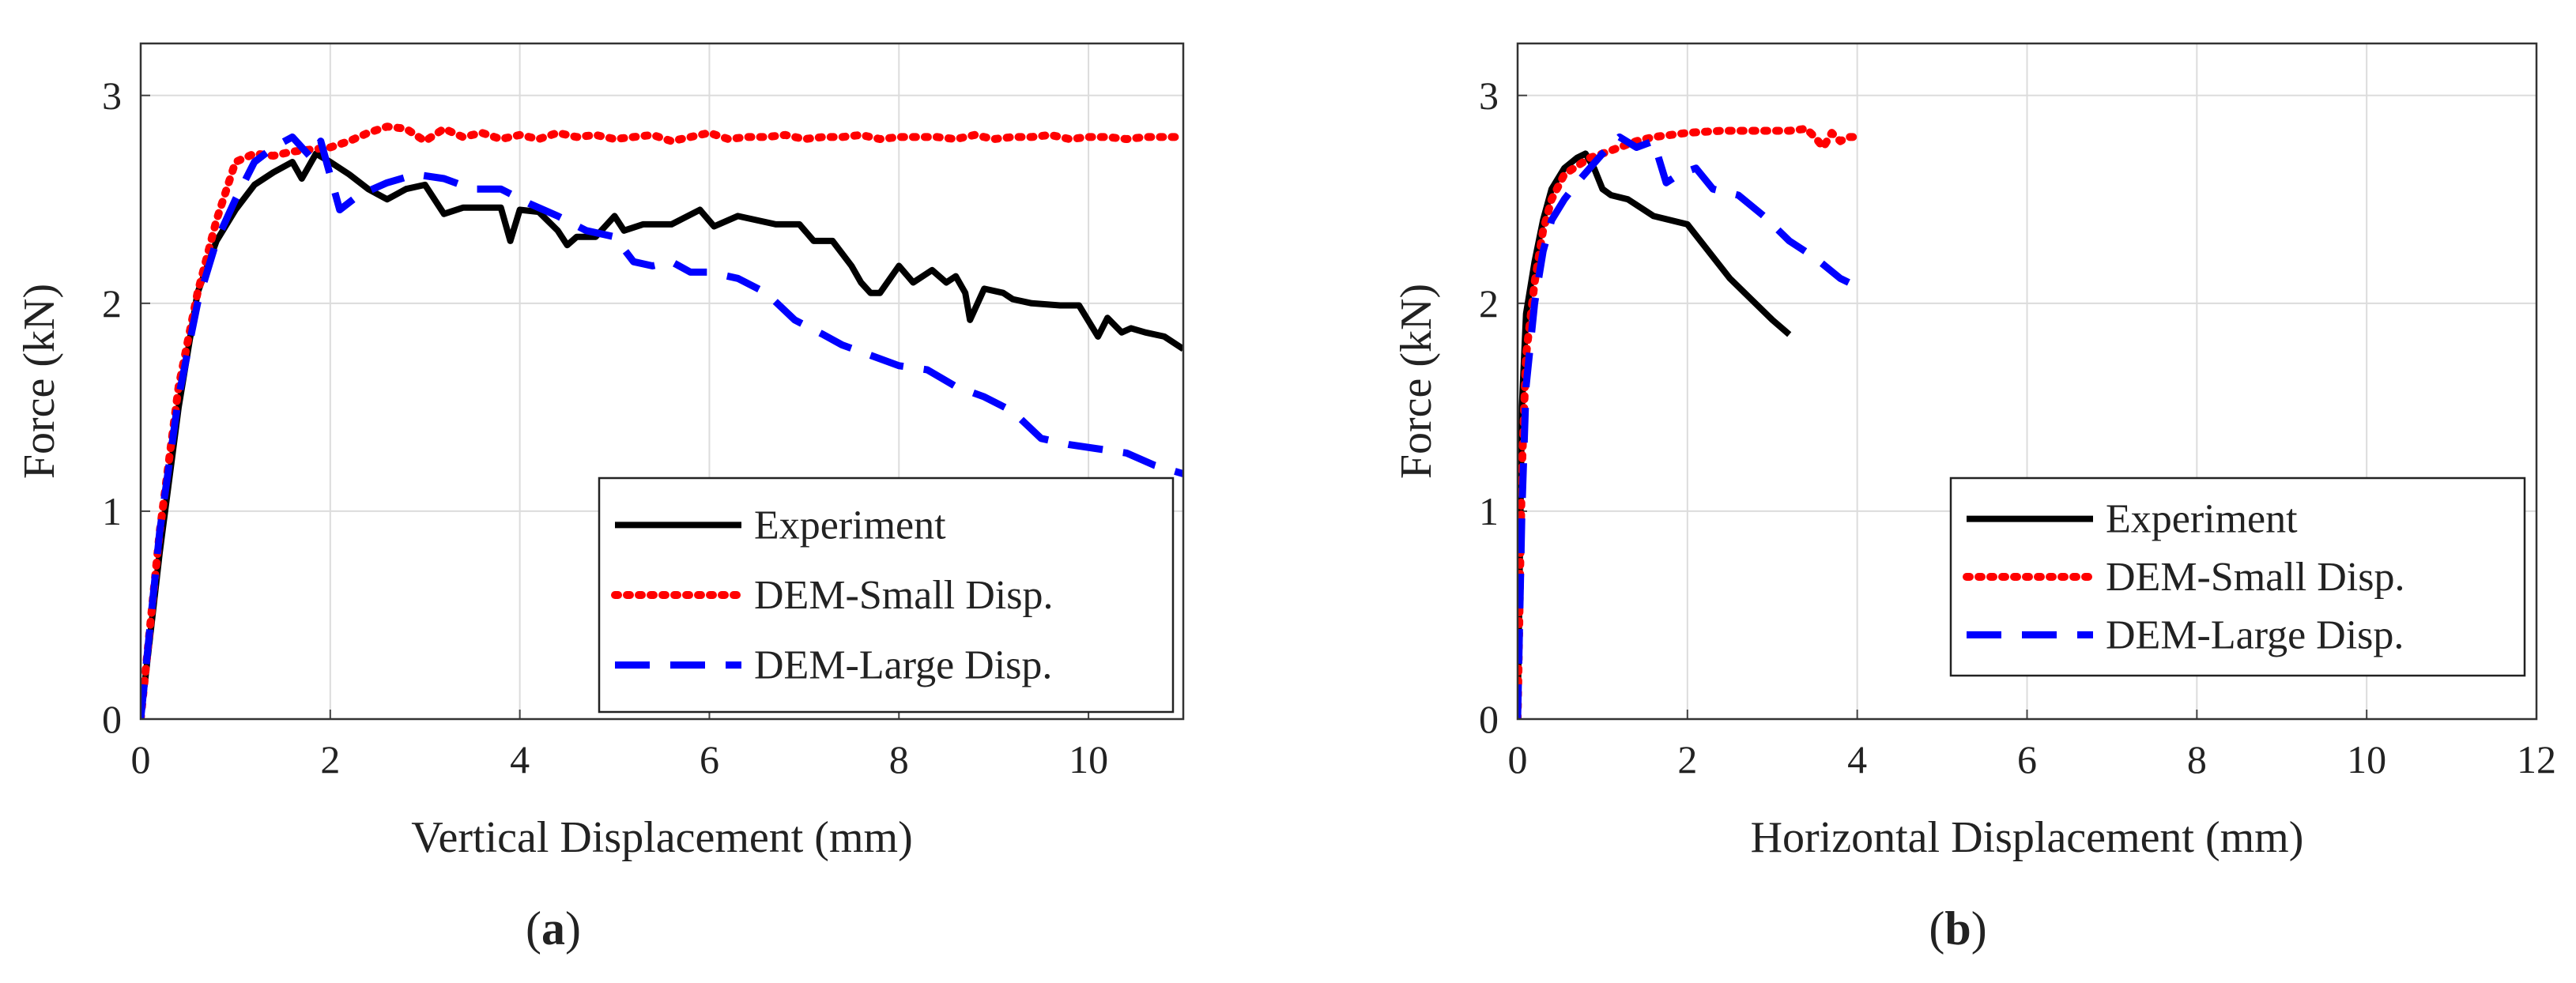  What do you see at coordinates (2536, 759) in the screenshot?
I see `x-tick-label: 12` at bounding box center [2536, 759].